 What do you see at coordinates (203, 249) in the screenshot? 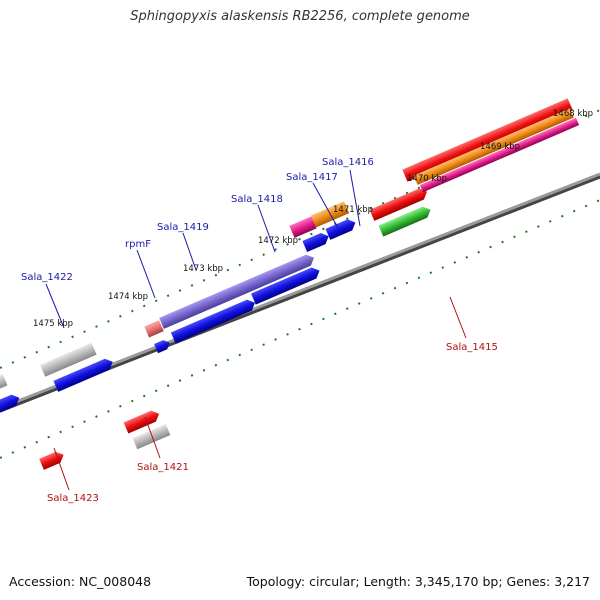
I see `leader-lines-top` at bounding box center [203, 249].